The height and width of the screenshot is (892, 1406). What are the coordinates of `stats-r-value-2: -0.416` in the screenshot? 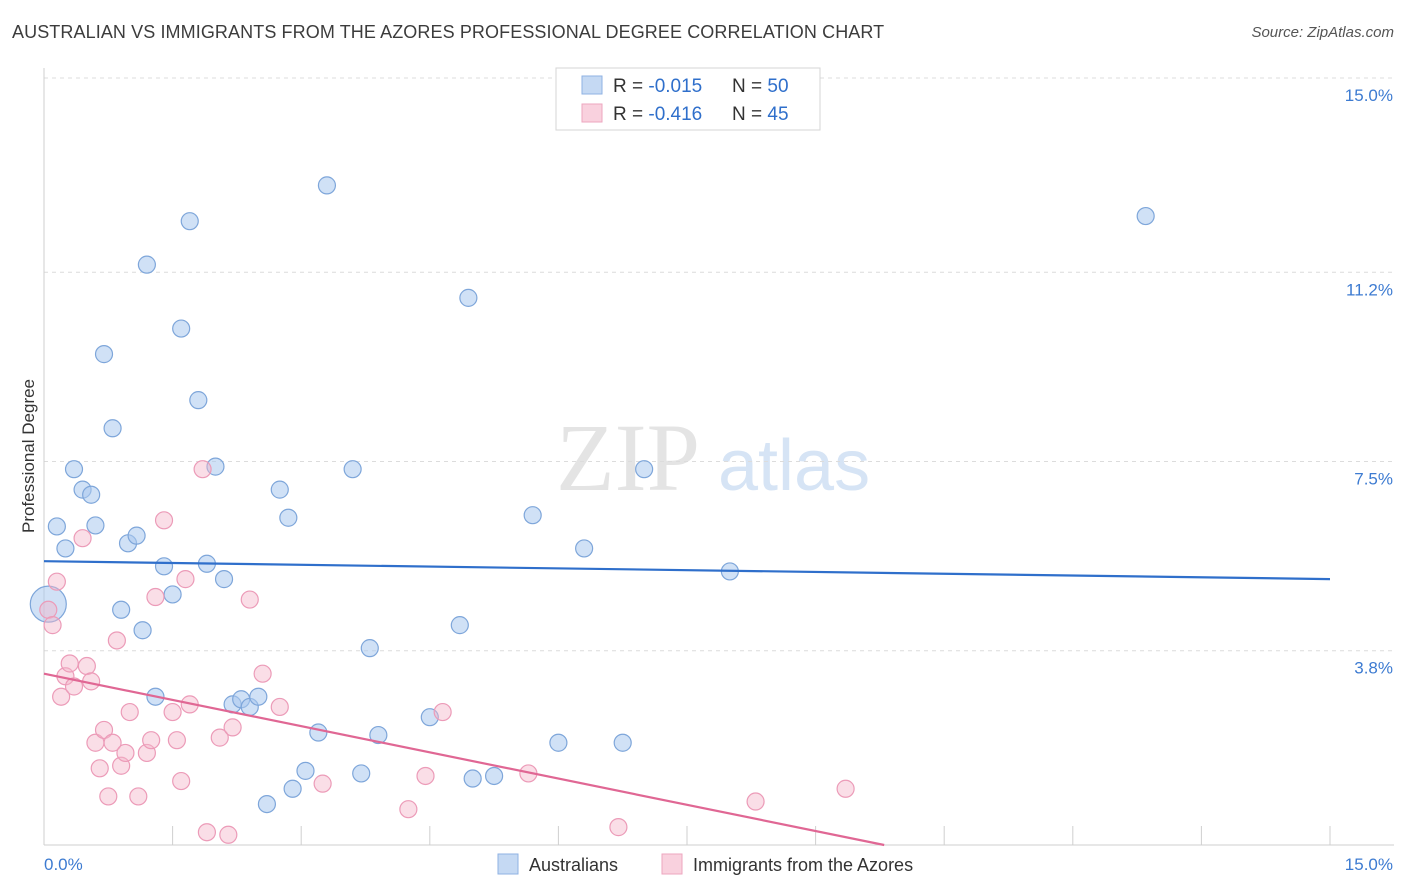 It's located at (675, 114).